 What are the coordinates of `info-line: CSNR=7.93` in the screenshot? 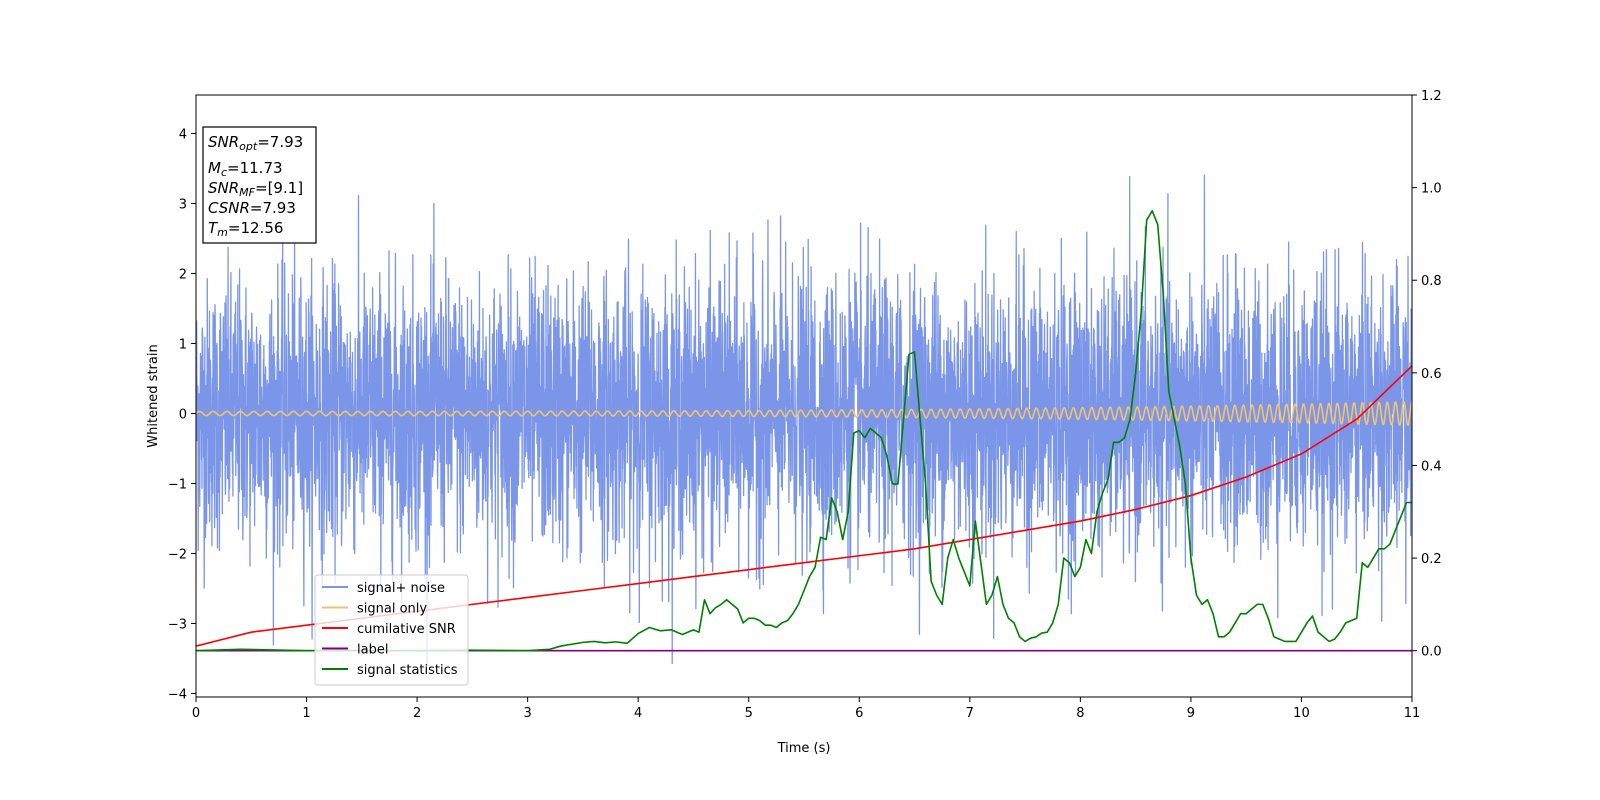 It's located at (252, 208).